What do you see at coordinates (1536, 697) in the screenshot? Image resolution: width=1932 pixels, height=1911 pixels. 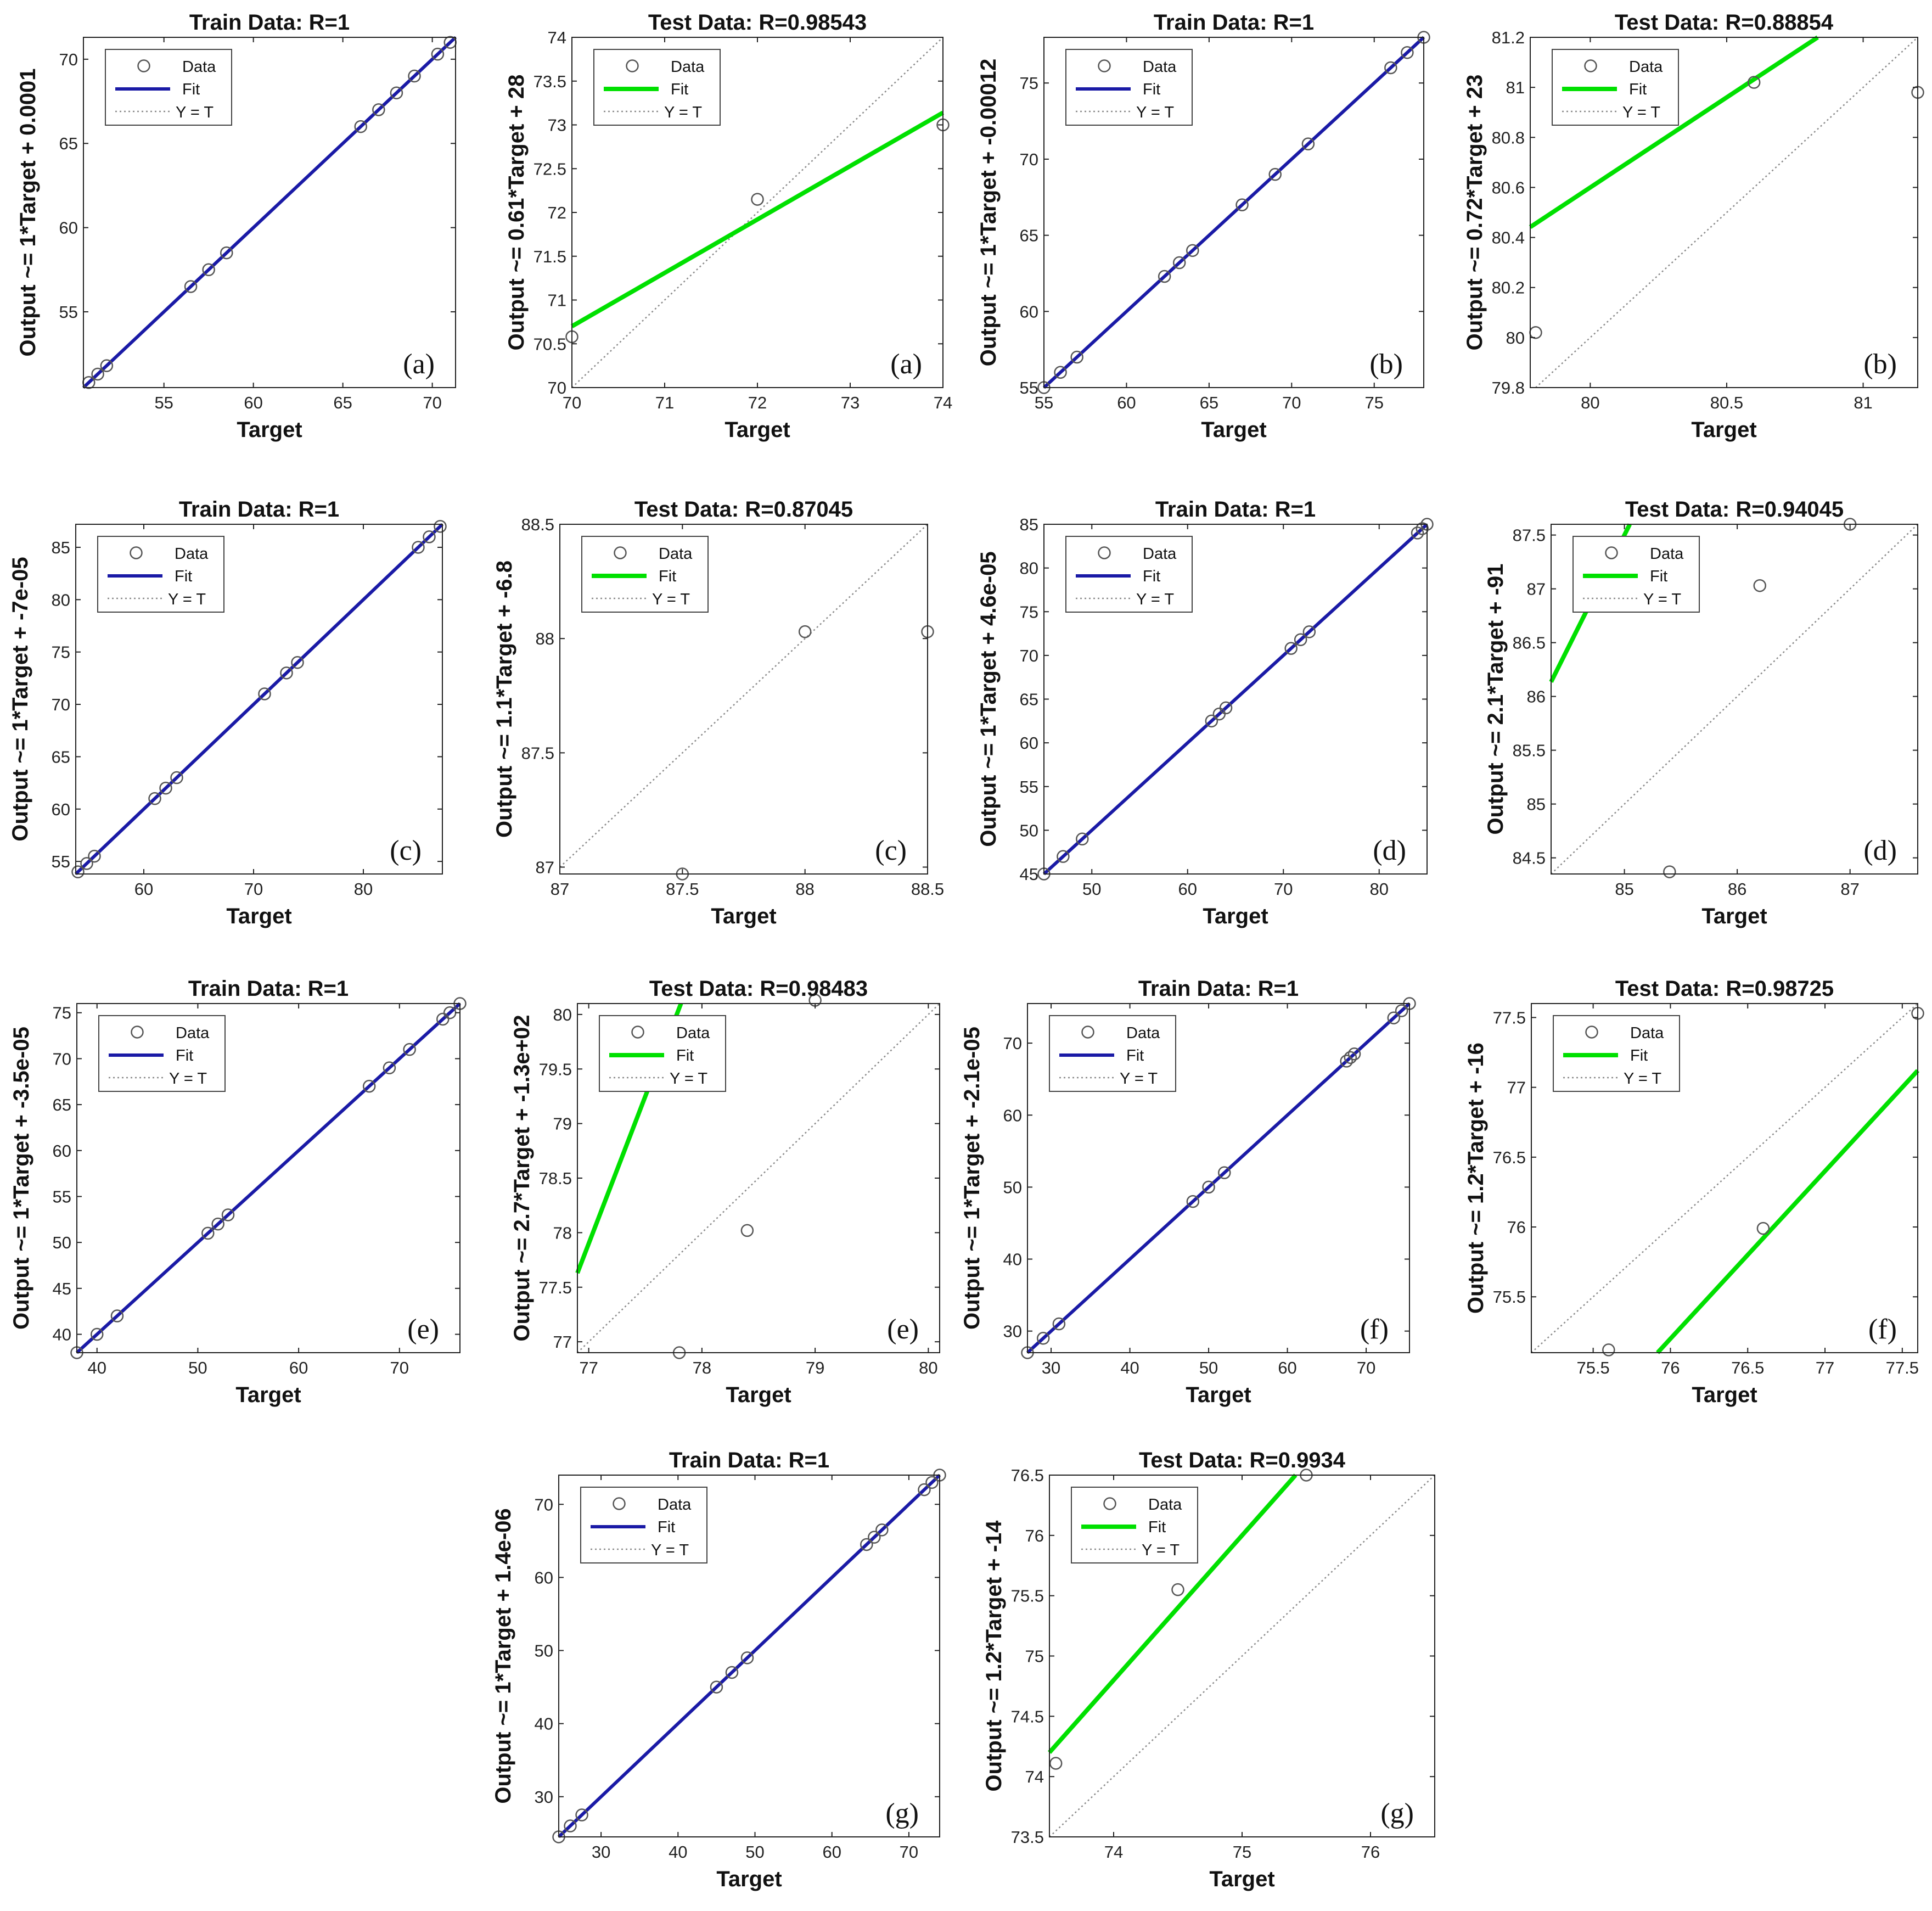 I see `y-tick-label: 86` at bounding box center [1536, 697].